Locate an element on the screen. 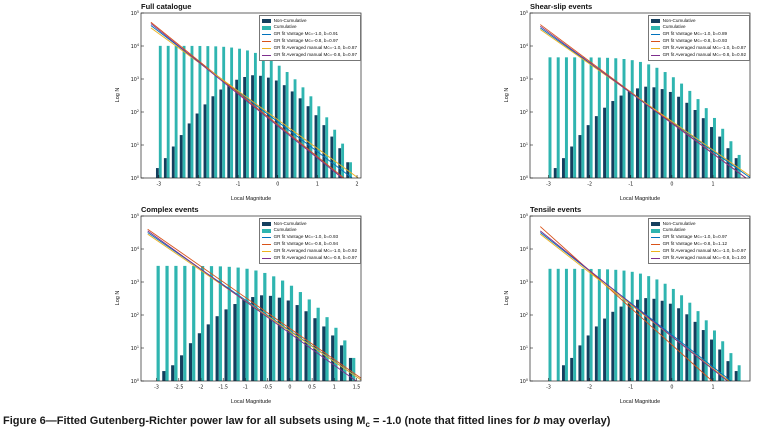  legend-label: GR fit Averaged manual Mc=-1.0, b=0.87 is located at coordinates (704, 48).